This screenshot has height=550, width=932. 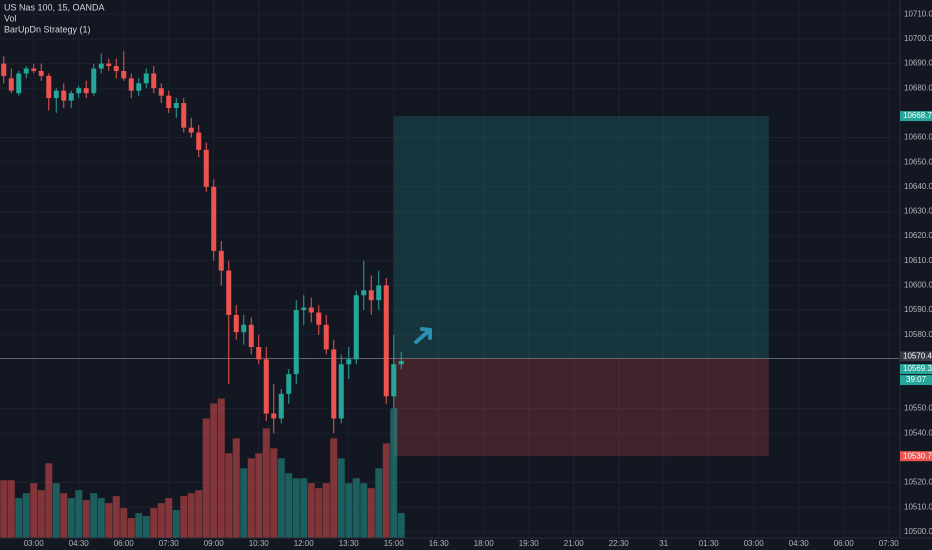 I want to click on y-tick-label: 10510.0, so click(x=918, y=506).